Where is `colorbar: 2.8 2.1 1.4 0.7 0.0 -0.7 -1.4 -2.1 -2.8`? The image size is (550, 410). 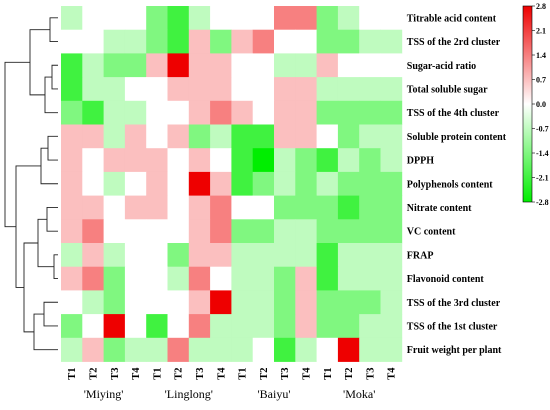
colorbar: 2.8 2.1 1.4 0.7 0.0 -0.7 -1.4 -2.1 -2.8 is located at coordinates (535, 104).